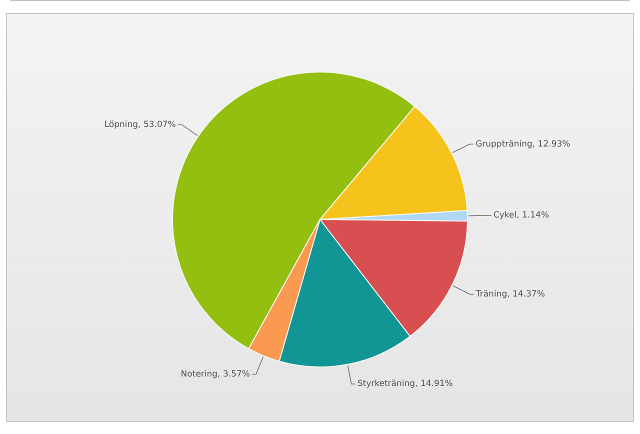 This screenshot has width=640, height=434. What do you see at coordinates (521, 215) in the screenshot?
I see `slice-label: Cykel, 1.14%` at bounding box center [521, 215].